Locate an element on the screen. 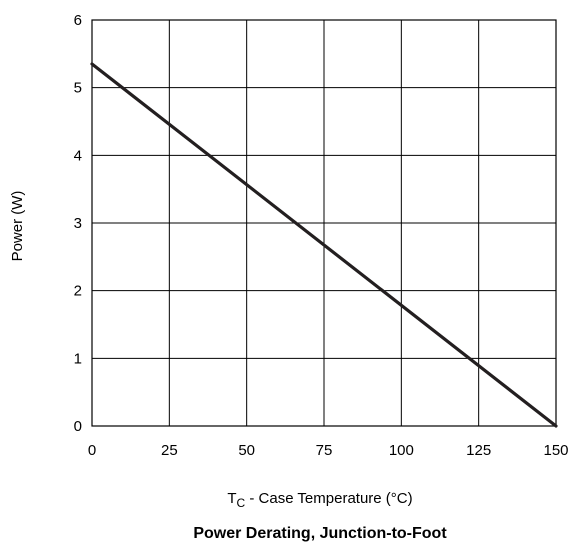 The image size is (574, 544). y-tick-label: 4 is located at coordinates (78, 155).